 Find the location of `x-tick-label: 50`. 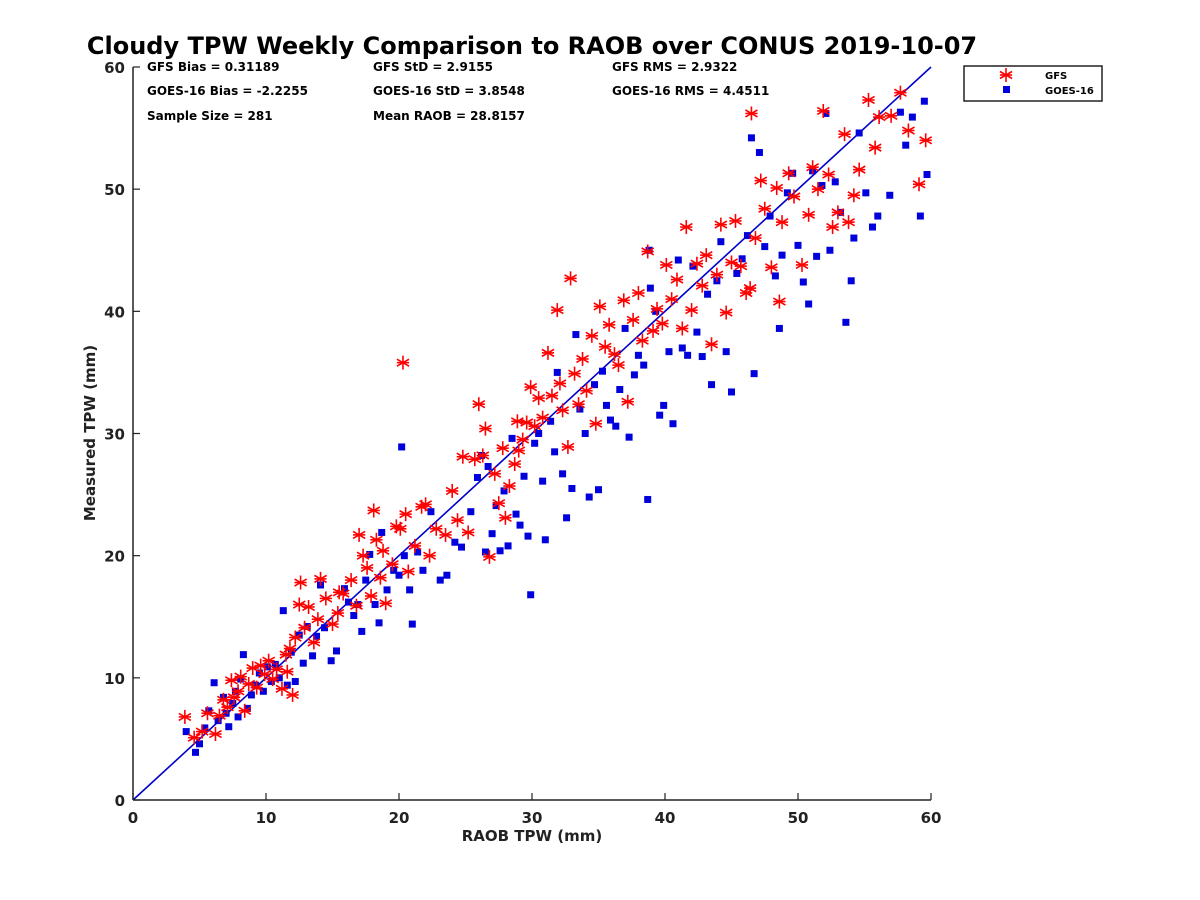

x-tick-label: 50 is located at coordinates (798, 818).